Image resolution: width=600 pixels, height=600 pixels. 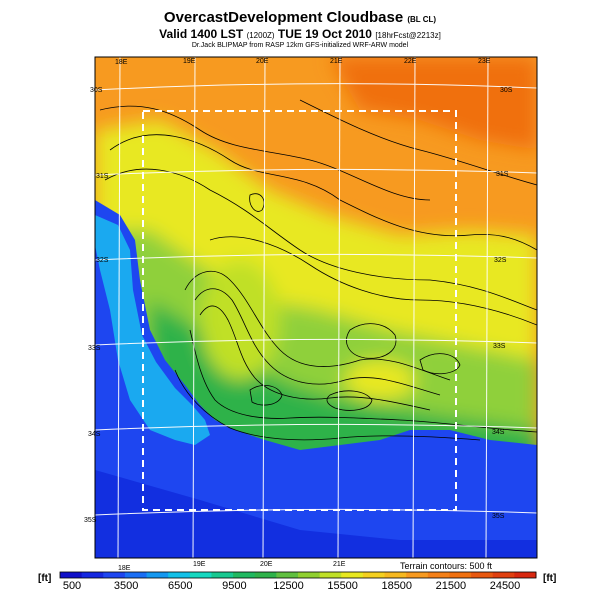 What do you see at coordinates (446, 566) in the screenshot?
I see `terrain-contours-note: Terrain contours: 500 ft` at bounding box center [446, 566].